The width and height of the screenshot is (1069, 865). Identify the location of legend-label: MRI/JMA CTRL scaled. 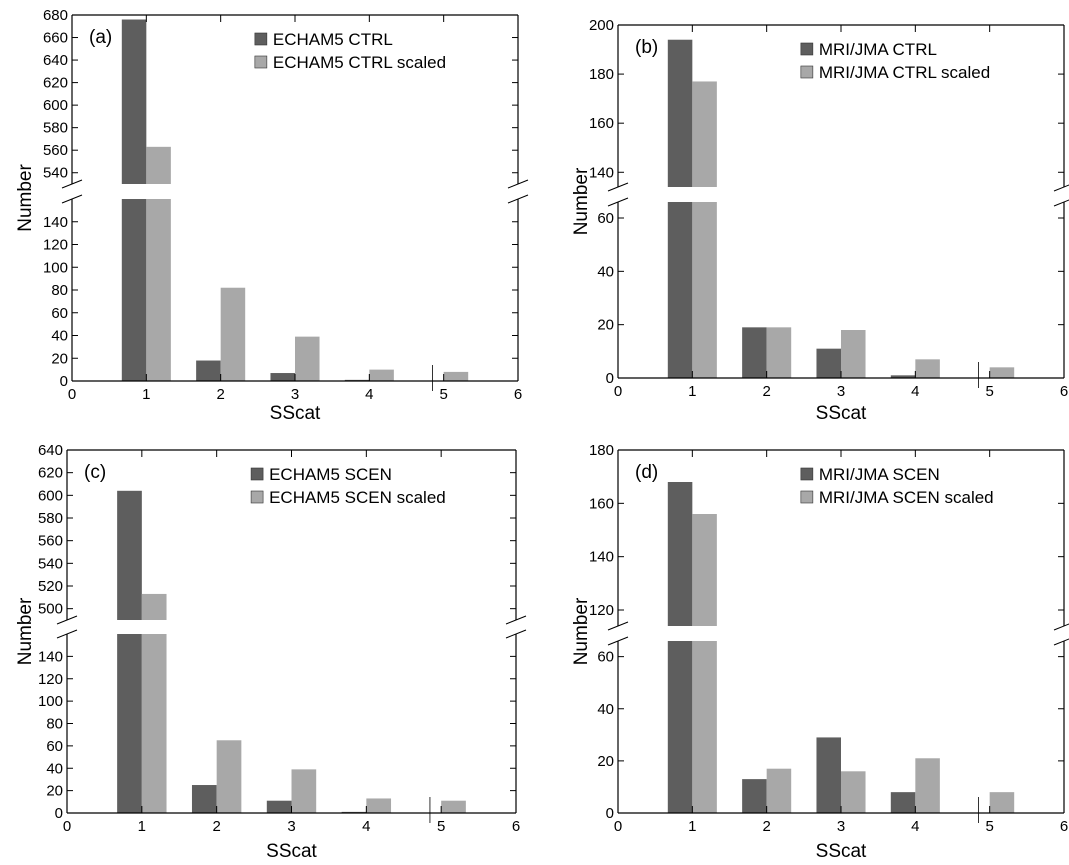
(904, 72).